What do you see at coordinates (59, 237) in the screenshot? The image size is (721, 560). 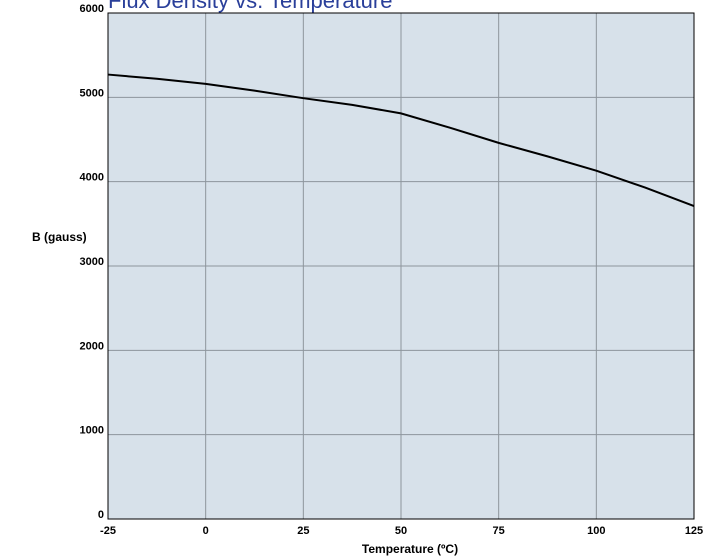 I see `y-axis-label: B (gauss)` at bounding box center [59, 237].